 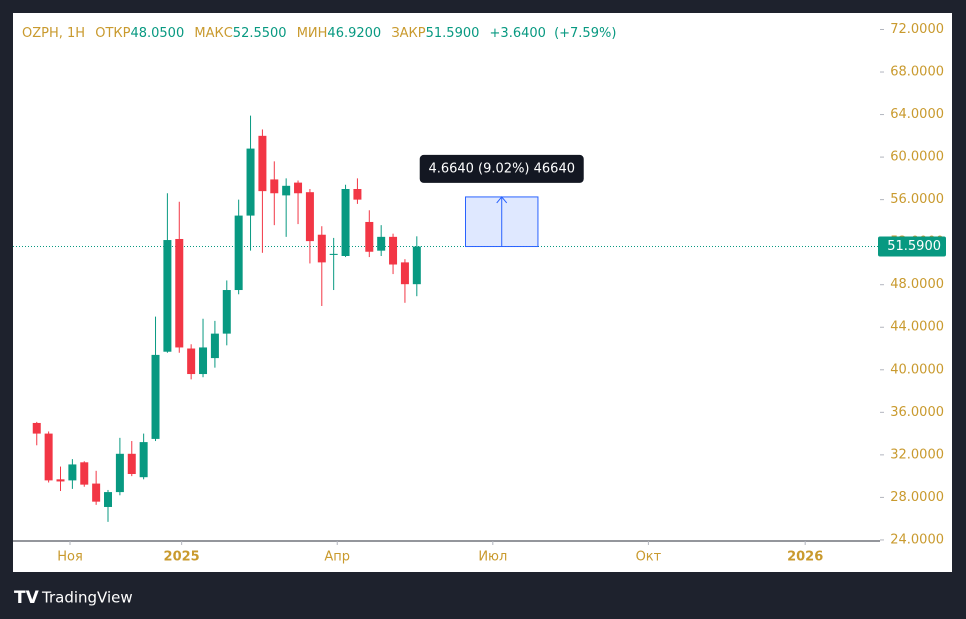 I want to click on y-tick-label: 36.0000, so click(x=917, y=412).